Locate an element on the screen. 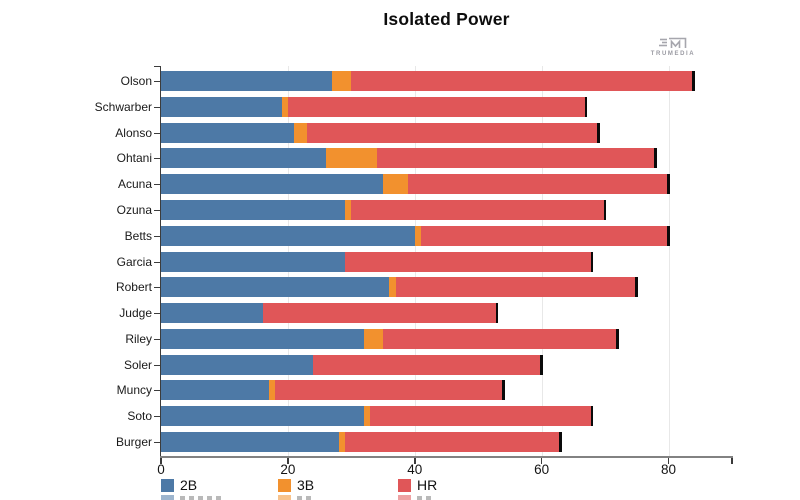 The width and height of the screenshot is (800, 500). chart-title: Isolated Power is located at coordinates (446, 19).